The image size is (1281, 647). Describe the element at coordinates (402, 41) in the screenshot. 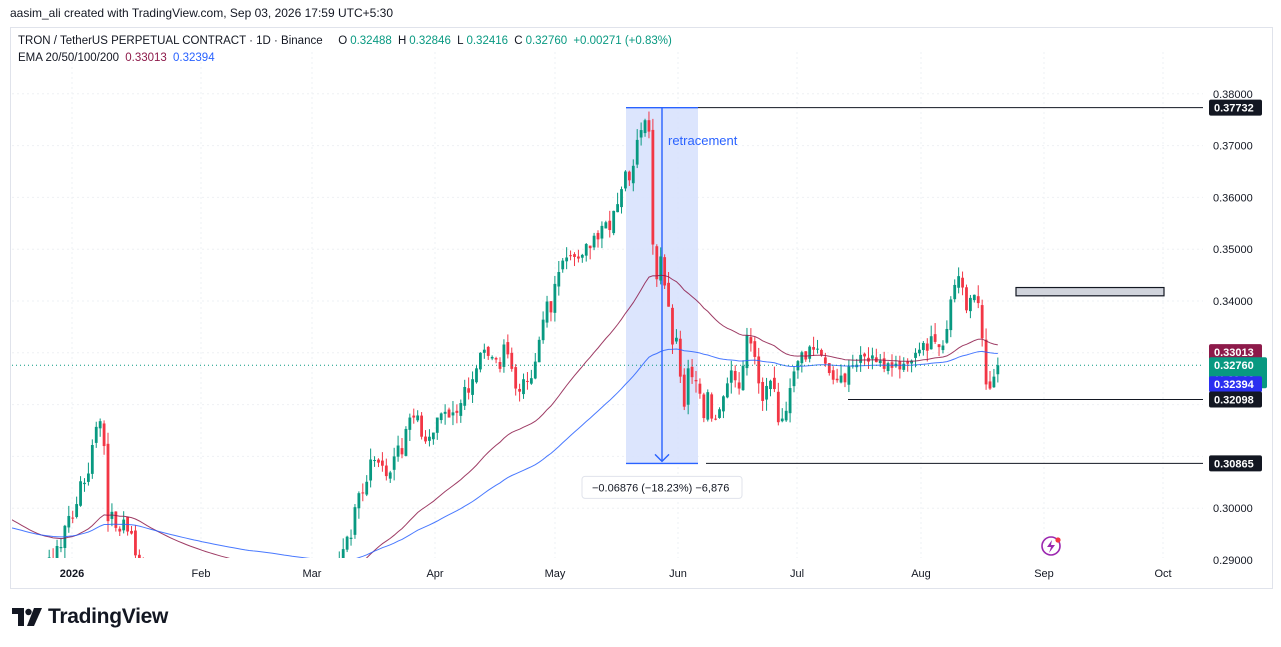

I see `high-label: H` at that location.